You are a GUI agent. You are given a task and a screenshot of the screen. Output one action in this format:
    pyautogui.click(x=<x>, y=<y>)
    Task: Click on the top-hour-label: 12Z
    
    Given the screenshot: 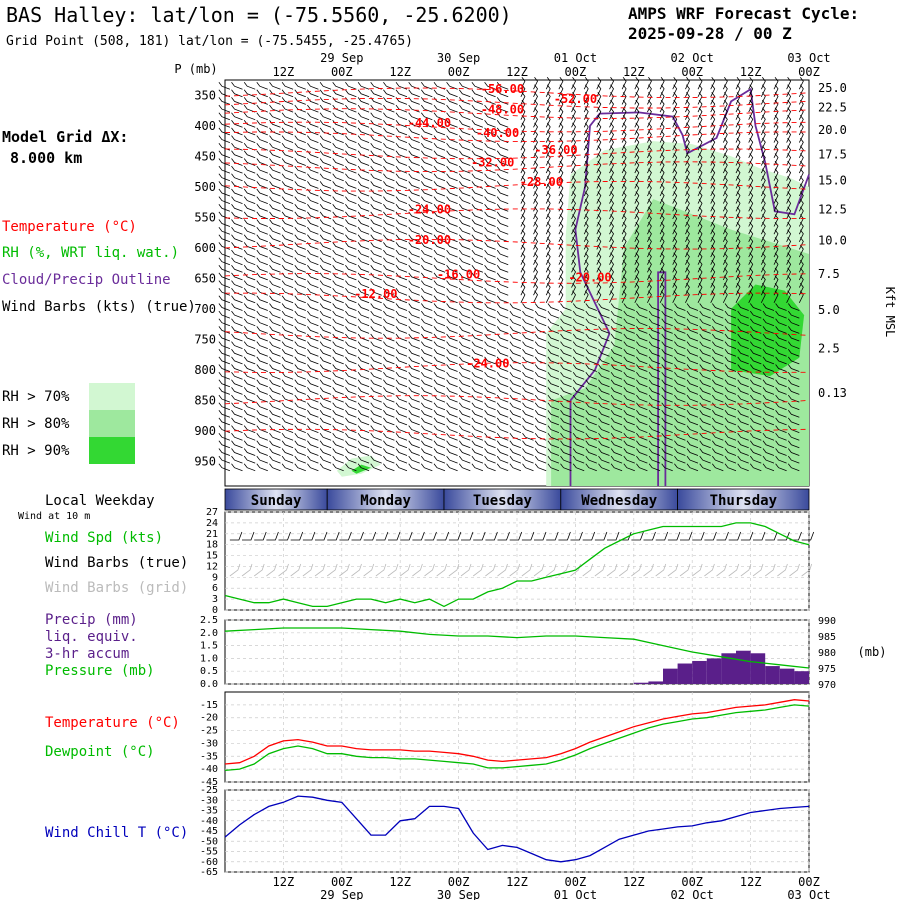 What is the action you would take?
    pyautogui.click(x=751, y=72)
    